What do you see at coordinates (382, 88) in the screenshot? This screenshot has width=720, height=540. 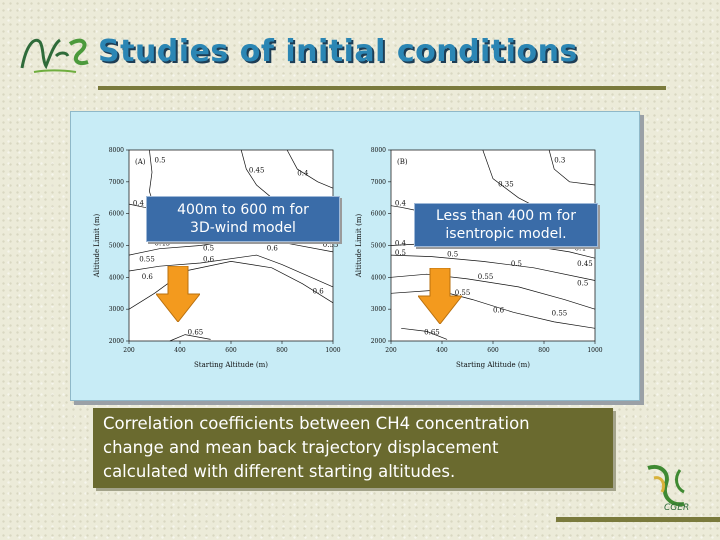 I see `title-rule` at bounding box center [382, 88].